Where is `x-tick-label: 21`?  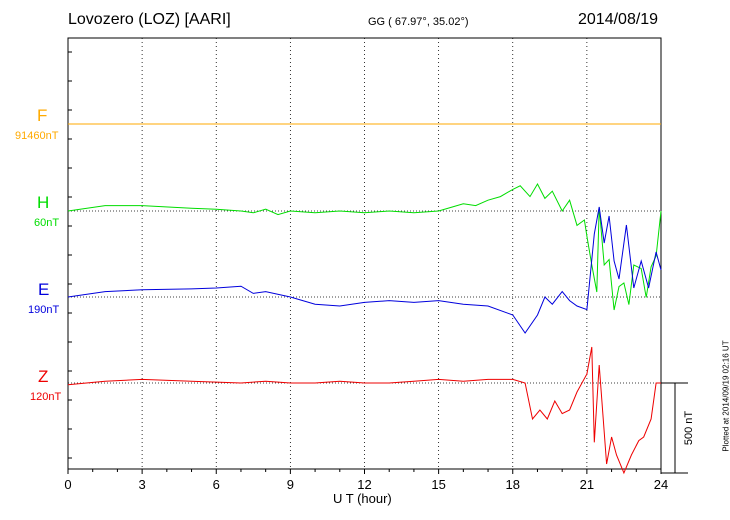
x-tick-label: 21 is located at coordinates (587, 484).